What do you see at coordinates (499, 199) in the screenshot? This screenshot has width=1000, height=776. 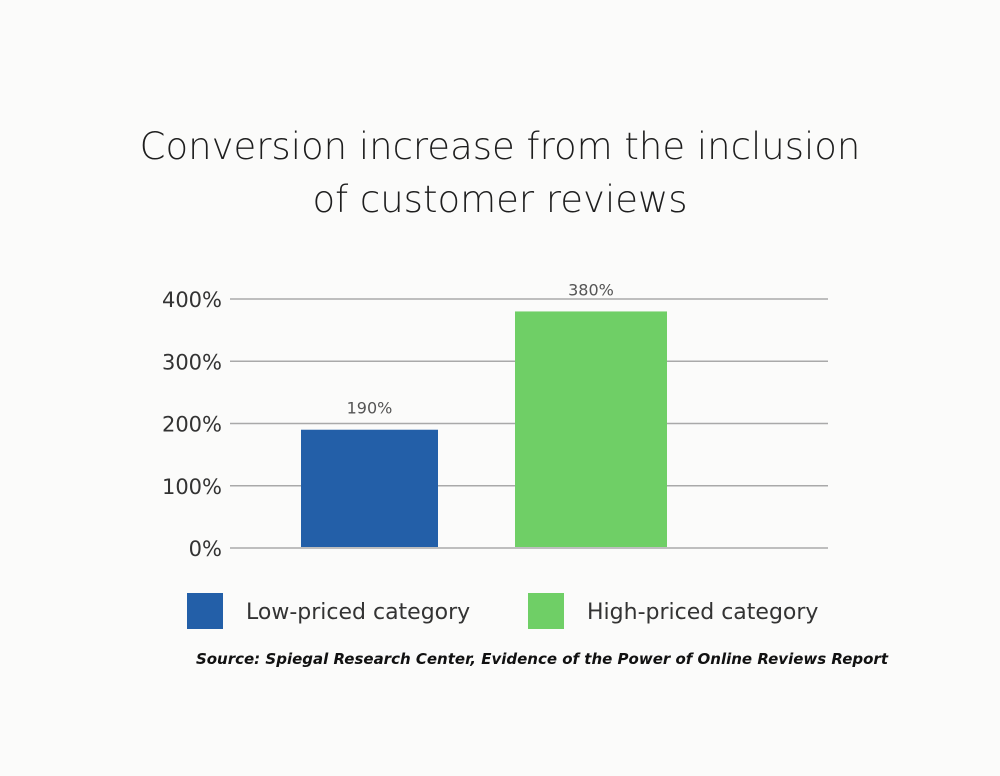 I see `chart-title-line-2: of customer reviews` at bounding box center [499, 199].